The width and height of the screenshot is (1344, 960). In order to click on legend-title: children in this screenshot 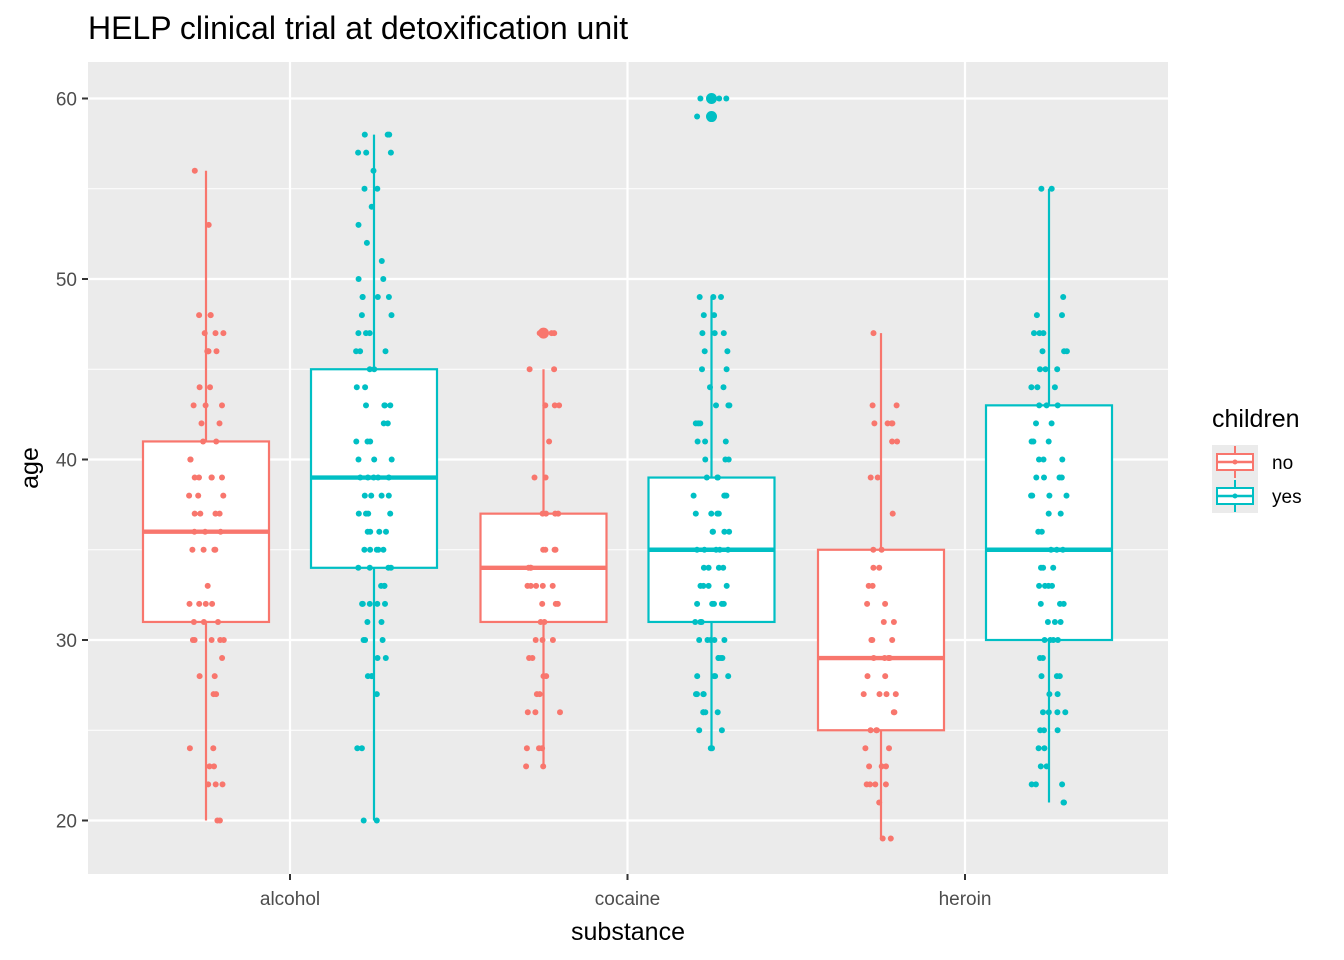, I will do `click(1256, 419)`.